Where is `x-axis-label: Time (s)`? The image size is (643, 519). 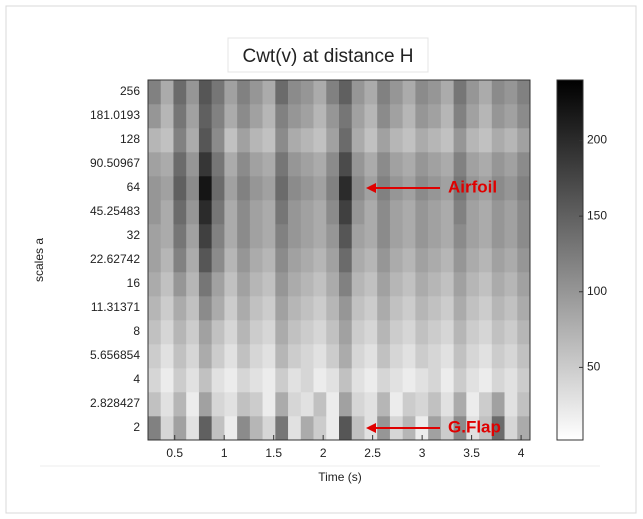
x-axis-label: Time (s) is located at coordinates (340, 477).